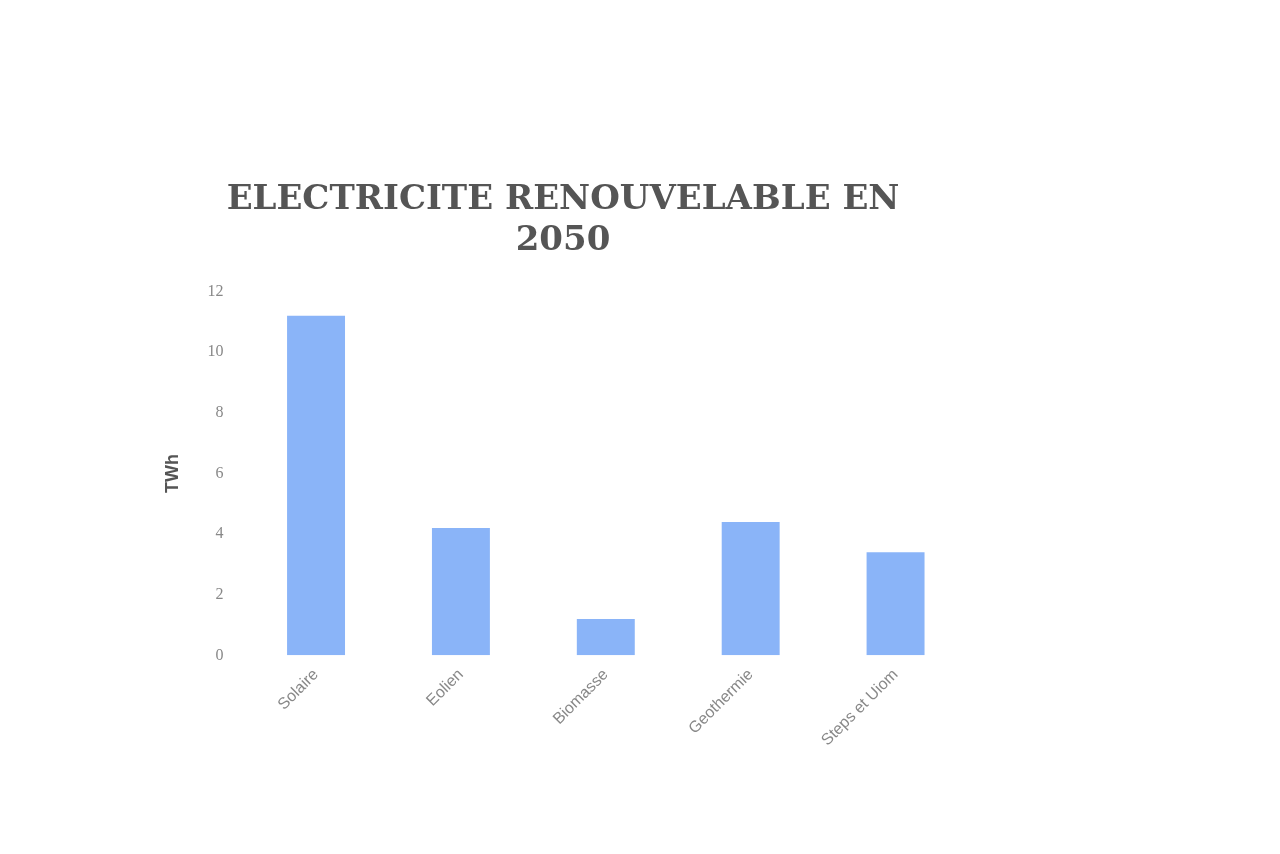  Describe the element at coordinates (219, 472) in the screenshot. I see `y-tick-label: 6` at that location.